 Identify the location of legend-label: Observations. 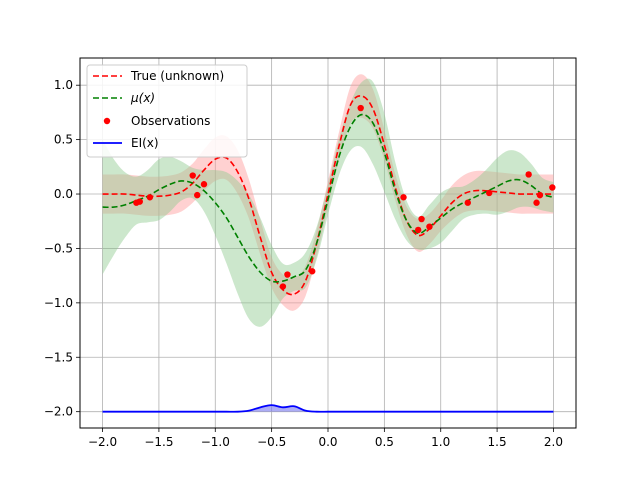
(170, 121).